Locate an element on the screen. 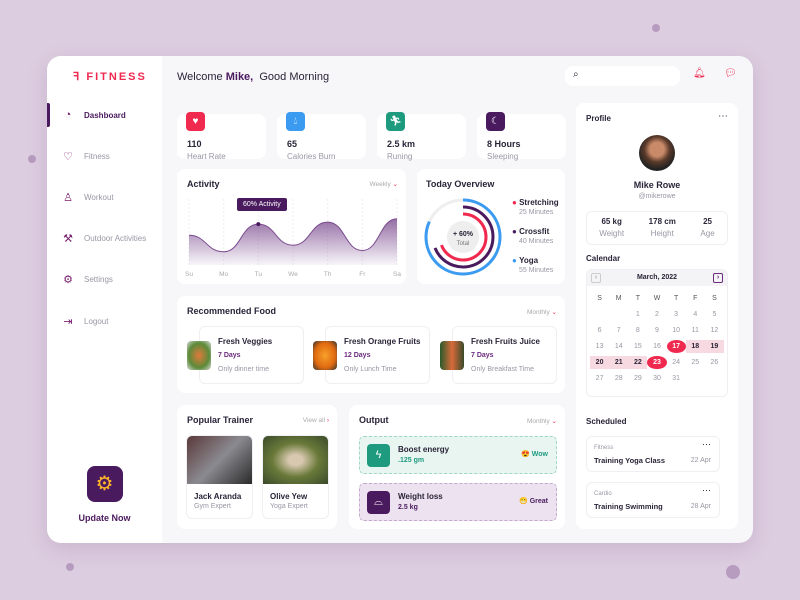  calendar-day: 9 is located at coordinates (657, 330).